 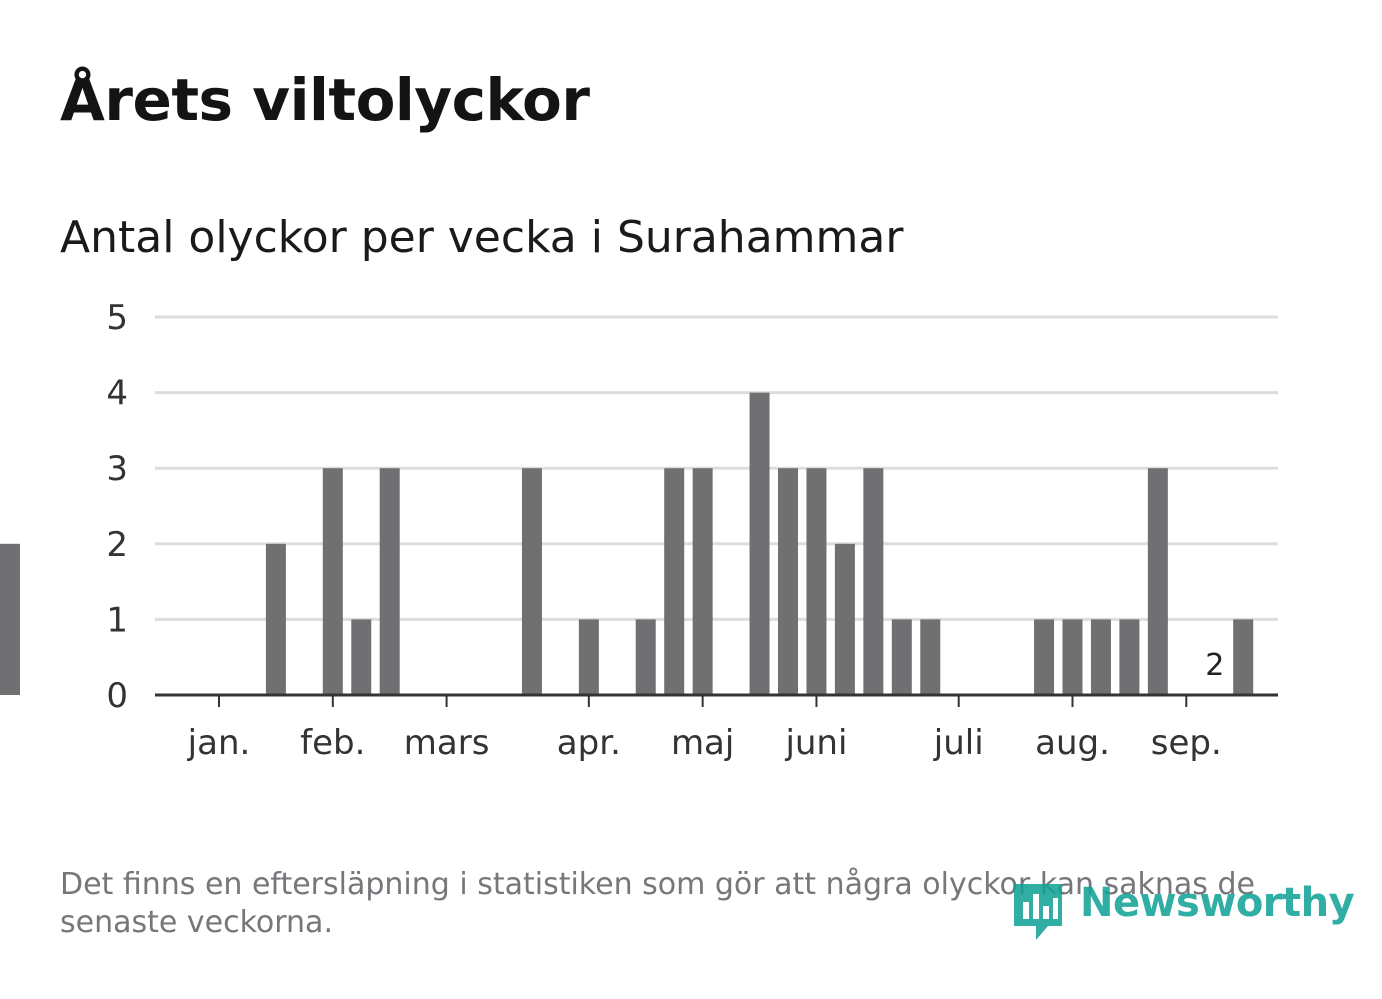 What do you see at coordinates (958, 743) in the screenshot?
I see `x-tick-label: juli` at bounding box center [958, 743].